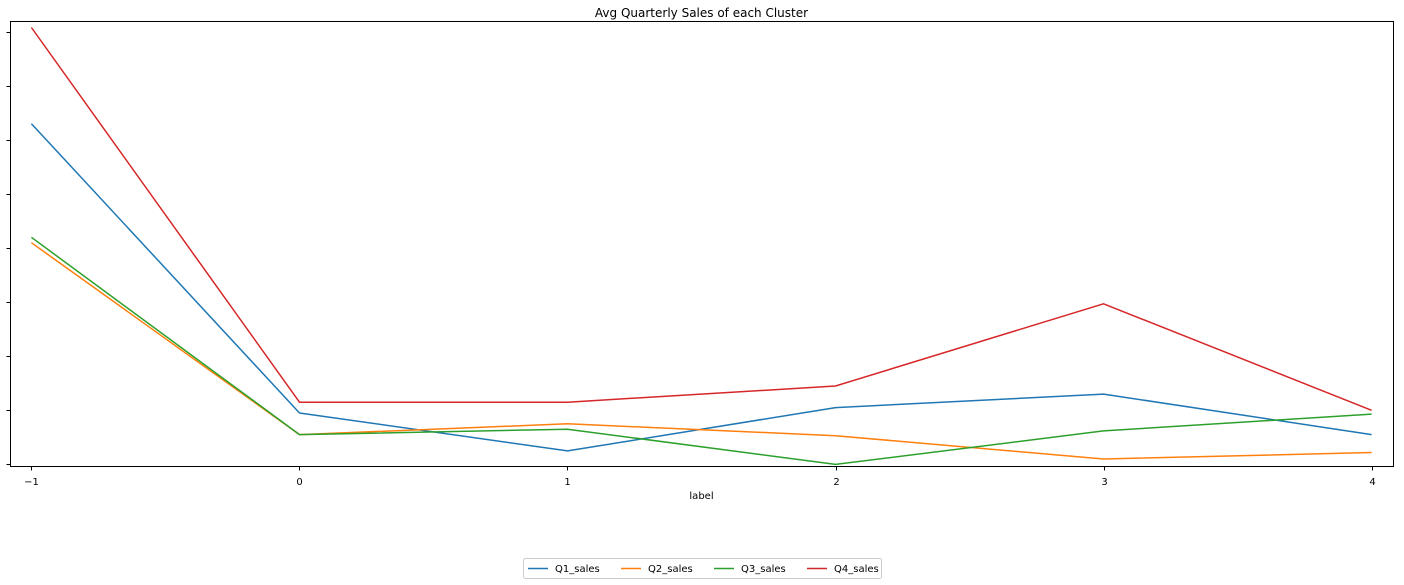 The width and height of the screenshot is (1404, 585). Describe the element at coordinates (701, 496) in the screenshot. I see `x-axis-label: label` at that location.